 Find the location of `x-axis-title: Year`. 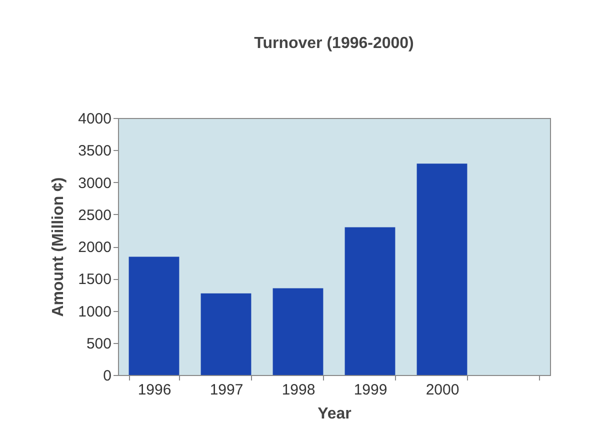

x-axis-title: Year is located at coordinates (335, 414).